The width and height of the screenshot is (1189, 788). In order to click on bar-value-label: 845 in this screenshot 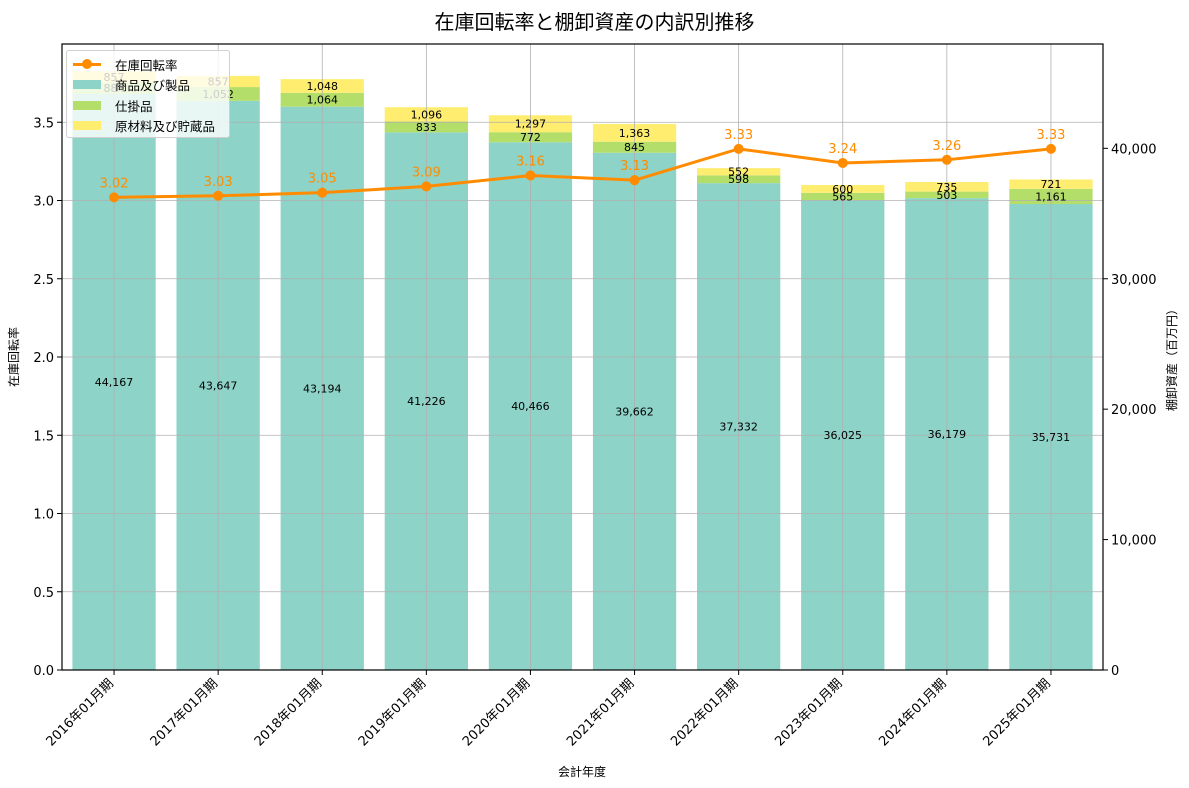, I will do `click(634, 147)`.